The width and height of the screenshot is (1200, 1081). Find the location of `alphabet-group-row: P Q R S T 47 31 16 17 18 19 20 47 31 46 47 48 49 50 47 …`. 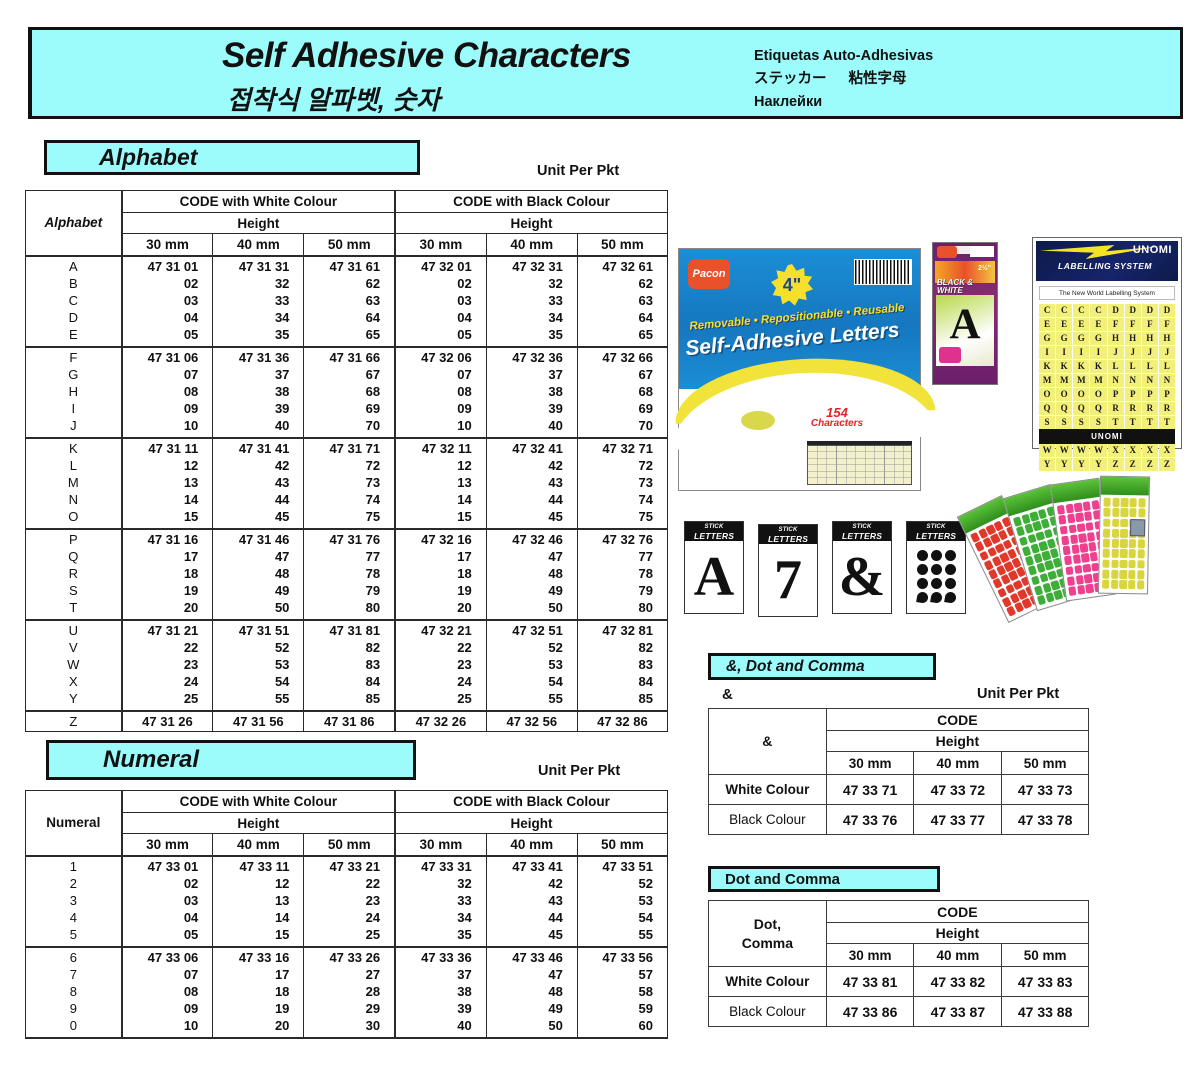

alphabet-group-row: P Q R S T 47 31 16 17 18 19 20 47 31 46 47 48 49 50 47 … is located at coordinates (346, 574).